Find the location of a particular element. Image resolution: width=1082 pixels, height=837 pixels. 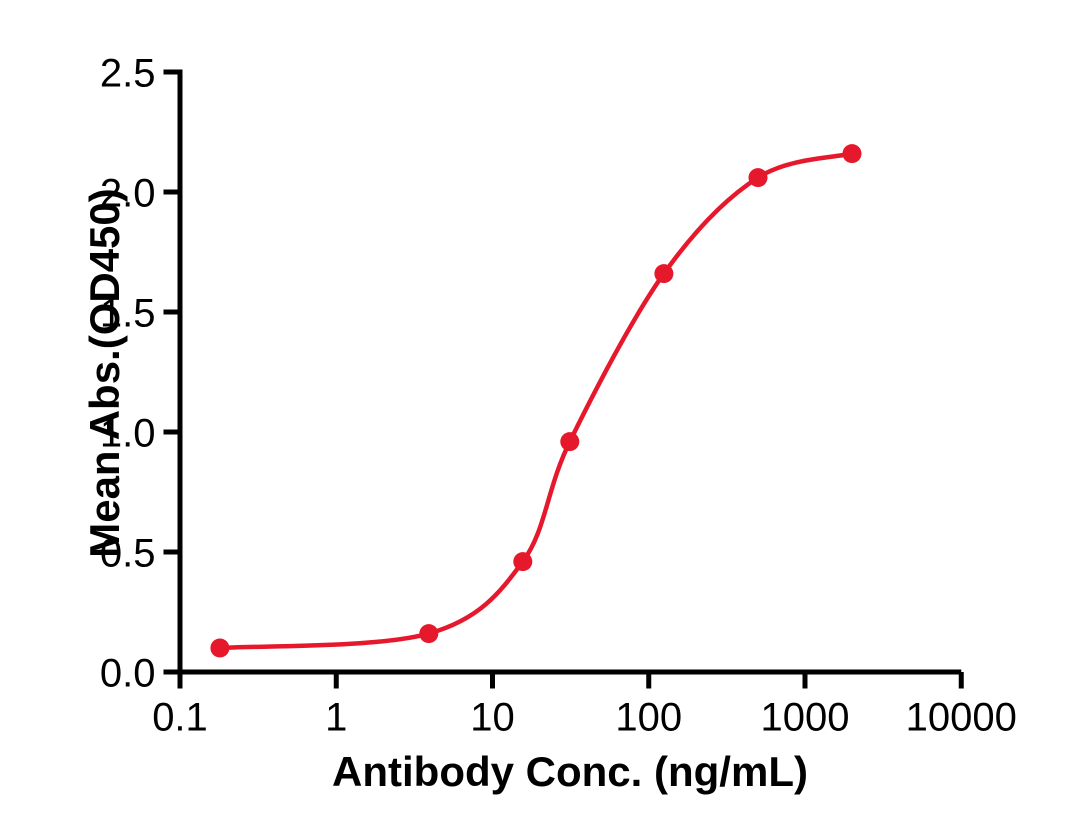

x-tick-label: 10 is located at coordinates (492, 718).